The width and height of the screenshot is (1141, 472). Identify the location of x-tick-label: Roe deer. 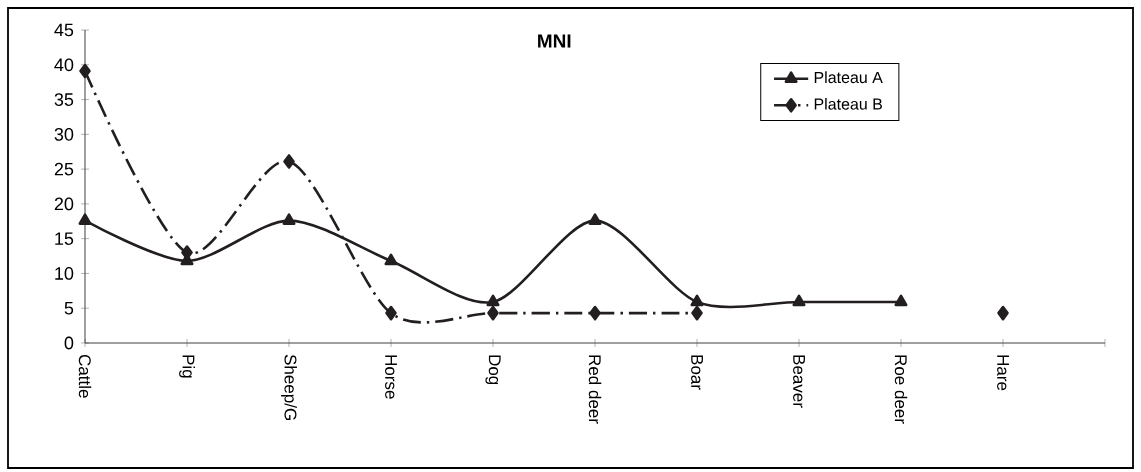
(901, 389).